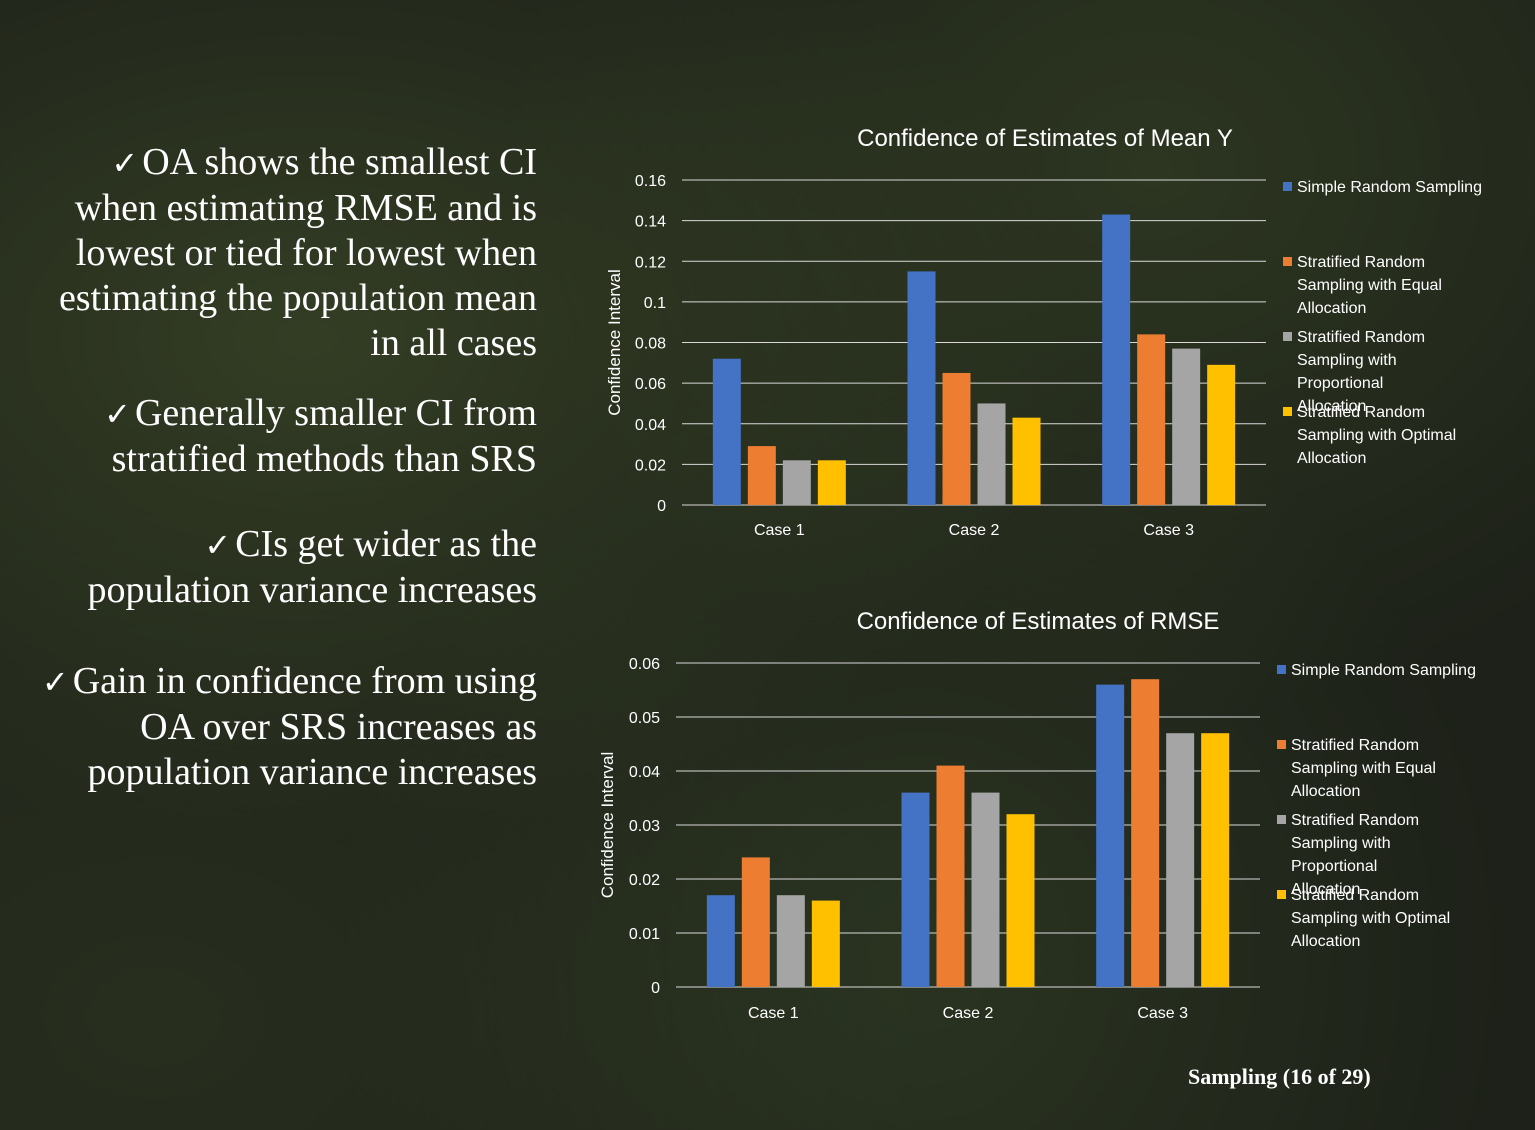 This screenshot has width=1535, height=1130. Describe the element at coordinates (1045, 138) in the screenshot. I see `chart-title: Confidence of Estimates of Mean Y` at that location.